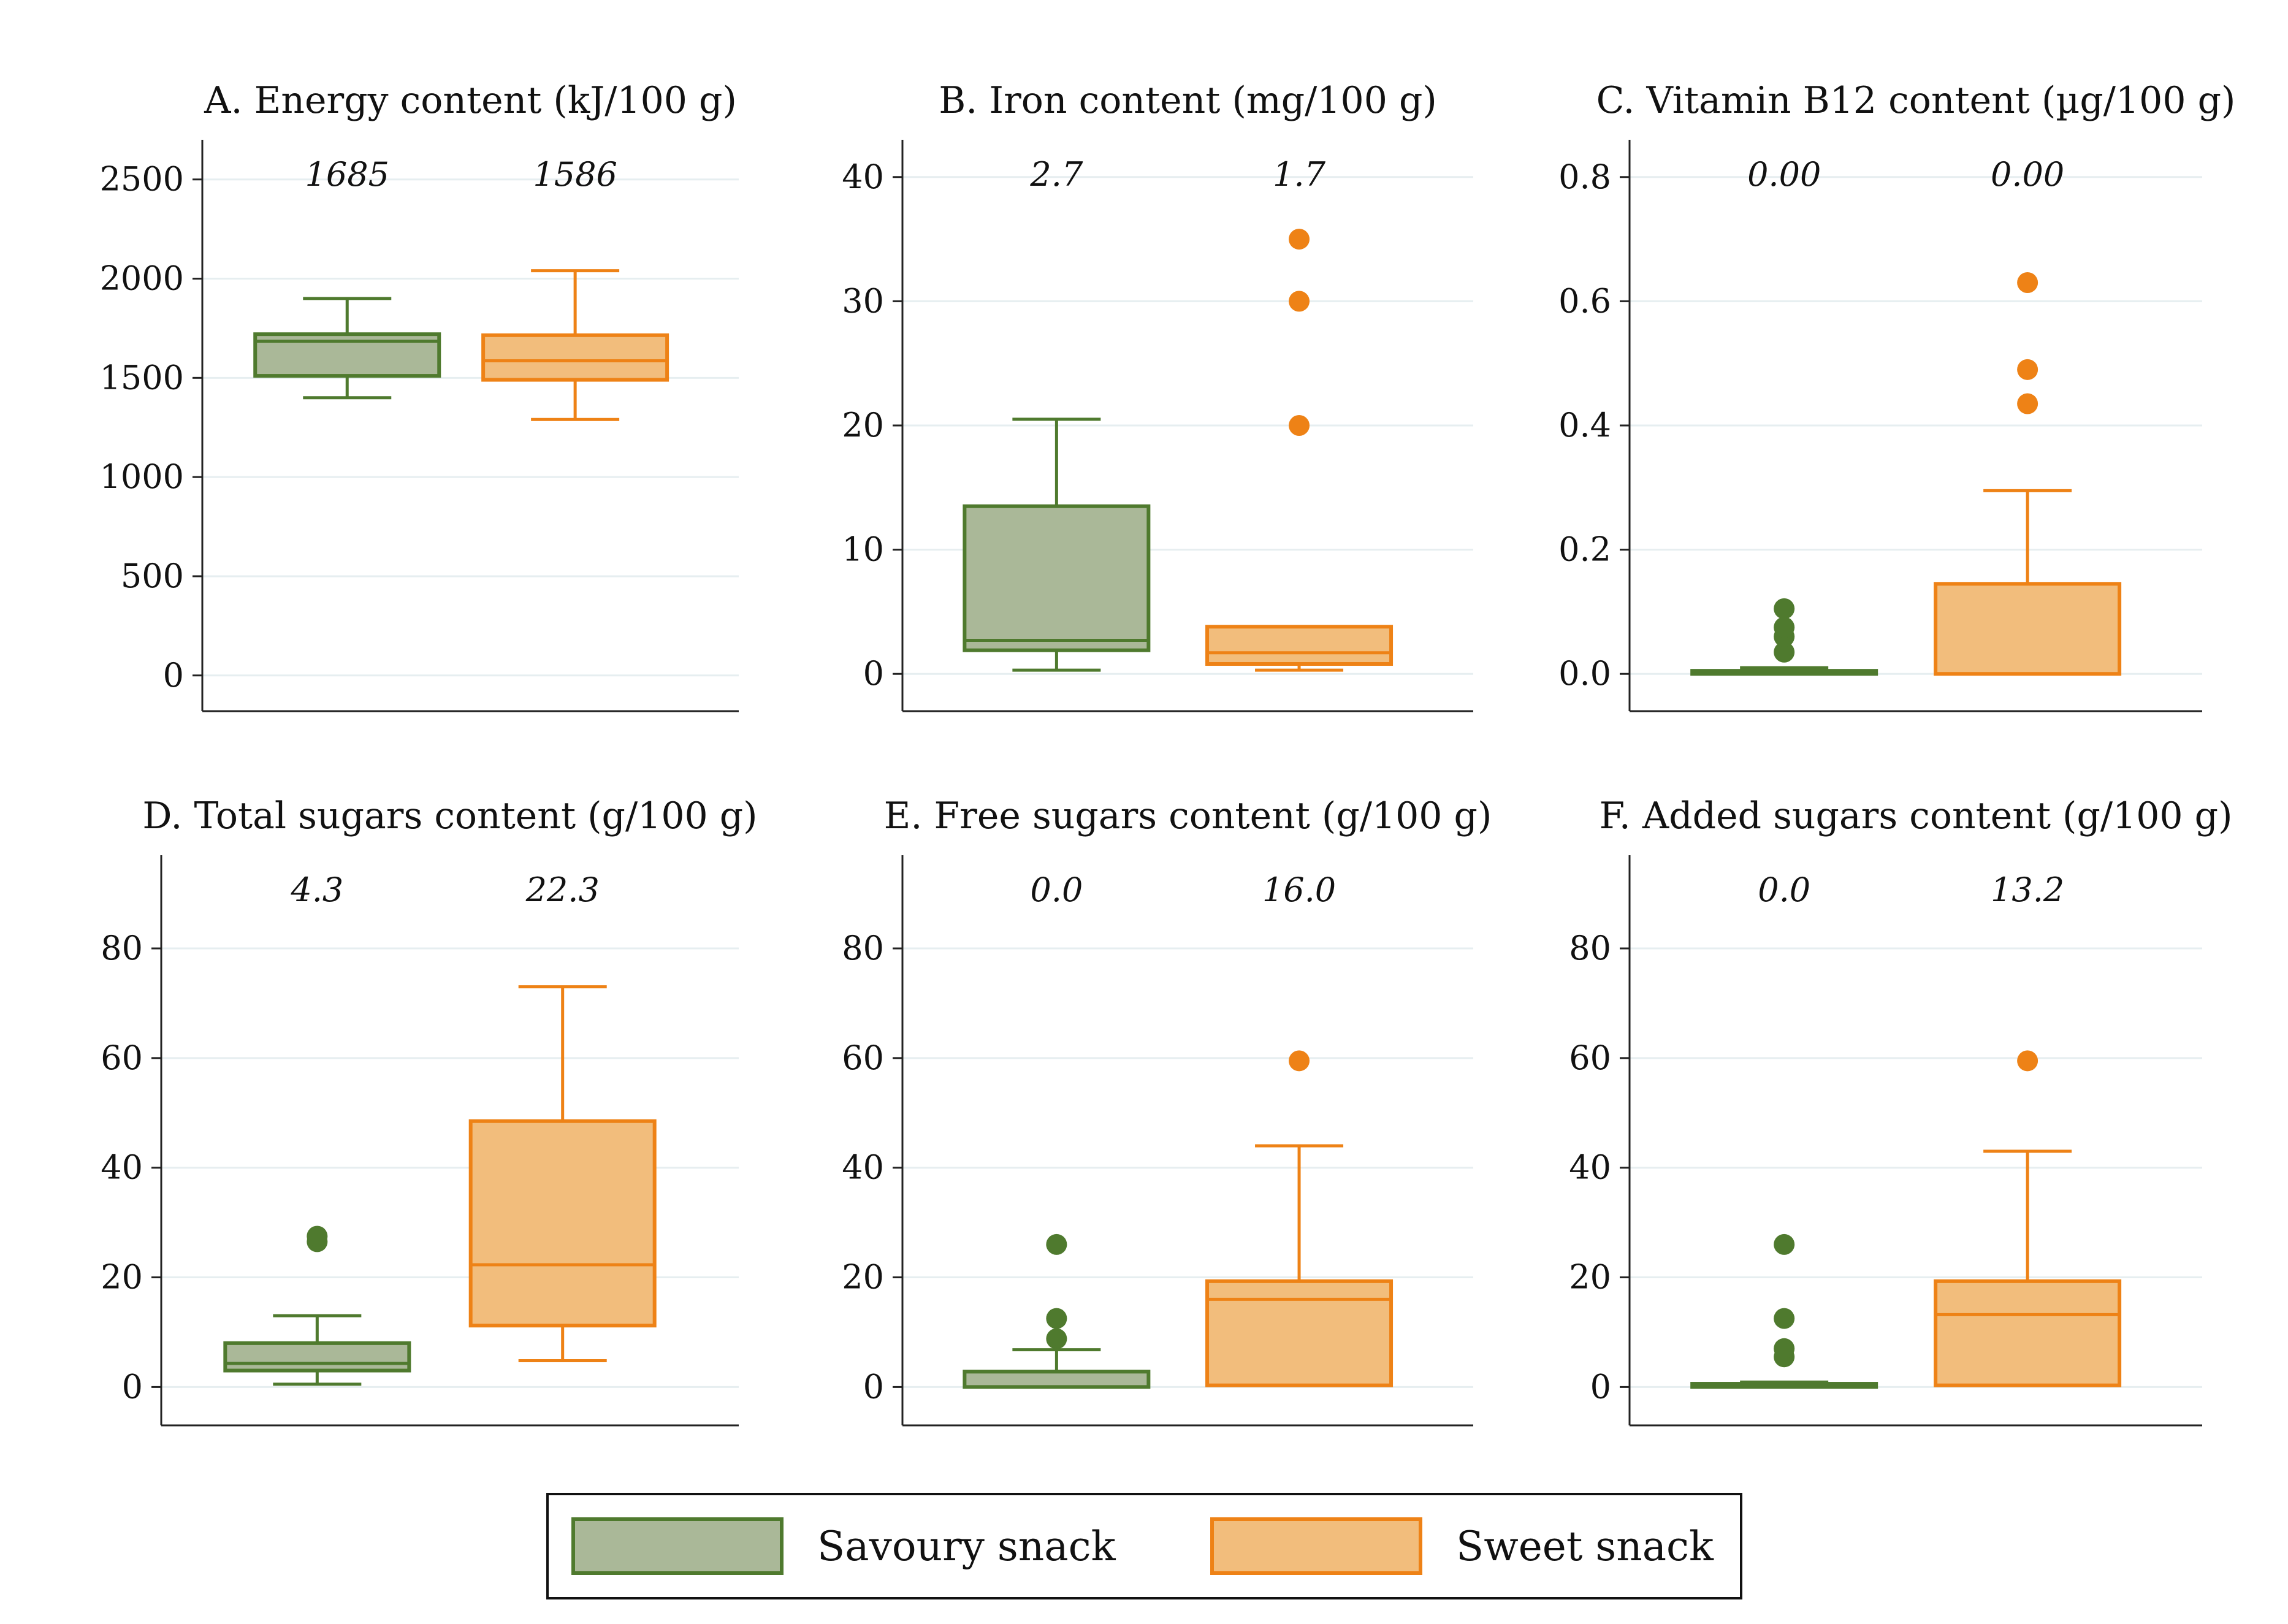 The image size is (2288, 1624). What do you see at coordinates (1584, 300) in the screenshot?
I see `y-tick-label: 0.6` at bounding box center [1584, 300].